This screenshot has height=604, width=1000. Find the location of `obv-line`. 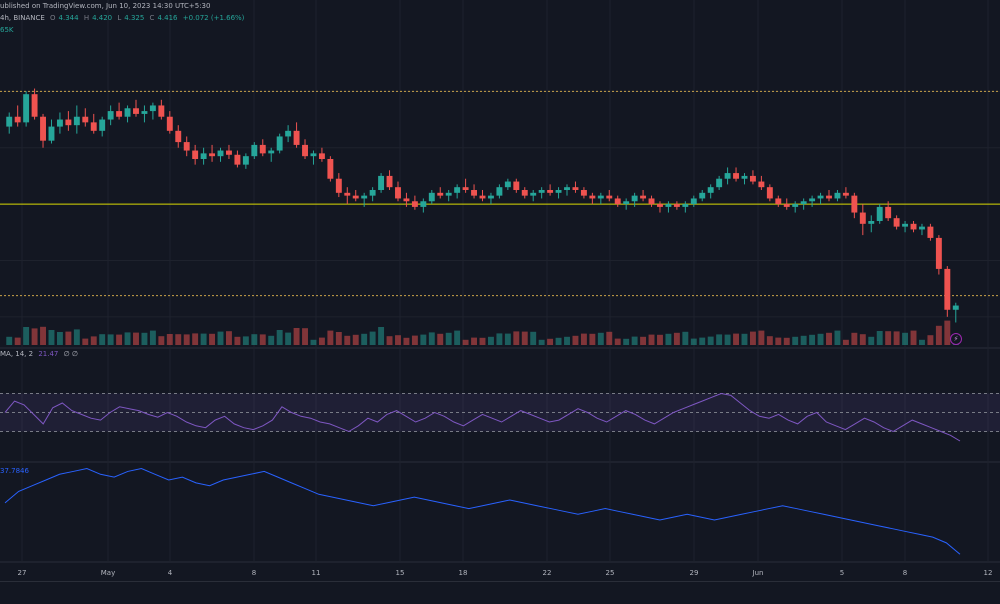

obv-line is located at coordinates (482, 511).